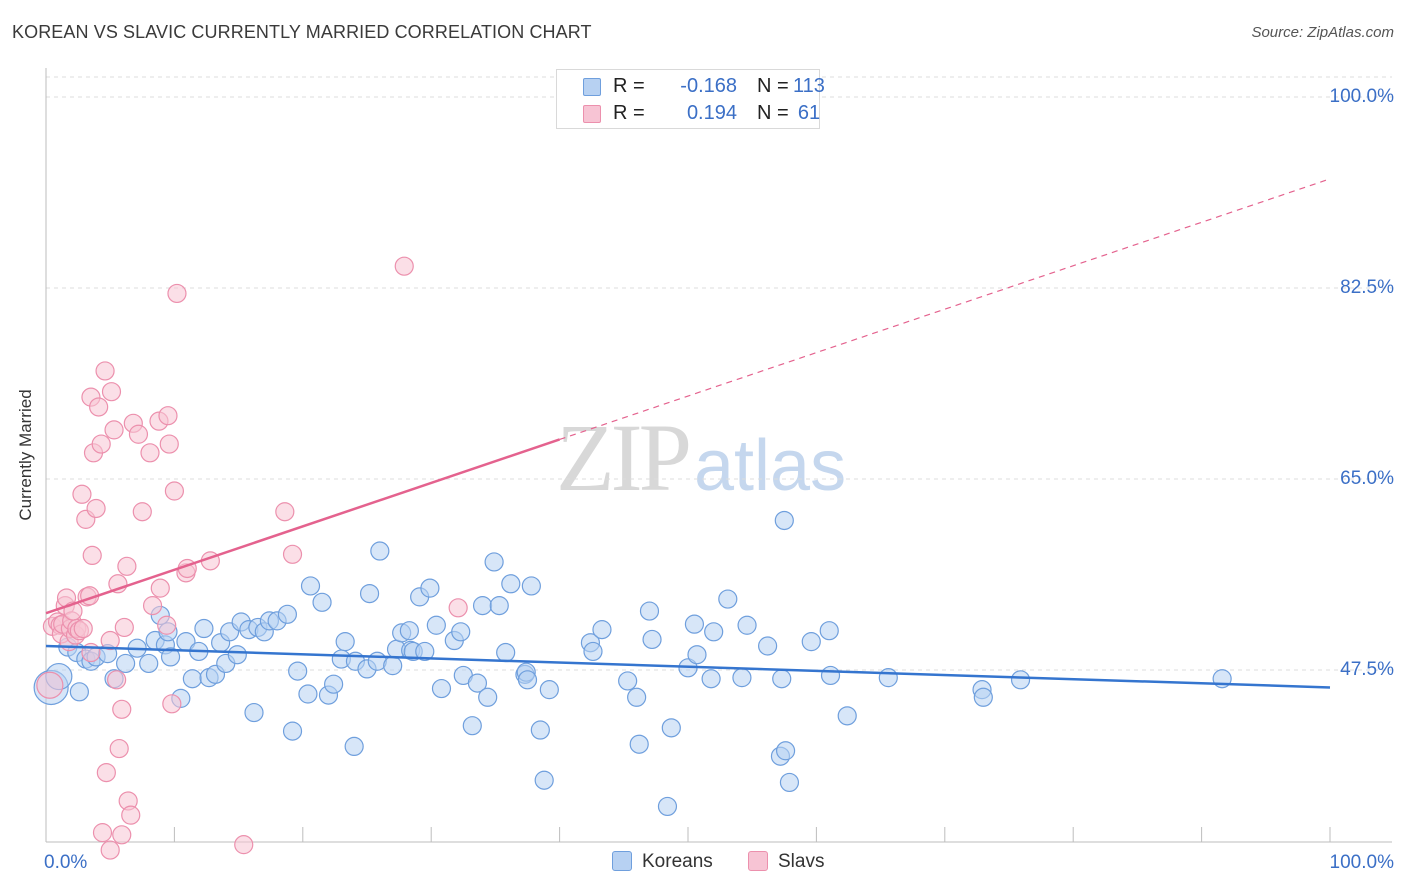 The width and height of the screenshot is (1406, 892). What do you see at coordinates (708, 86) in the screenshot?
I see `koreans-r-value: -0.168` at bounding box center [708, 86].